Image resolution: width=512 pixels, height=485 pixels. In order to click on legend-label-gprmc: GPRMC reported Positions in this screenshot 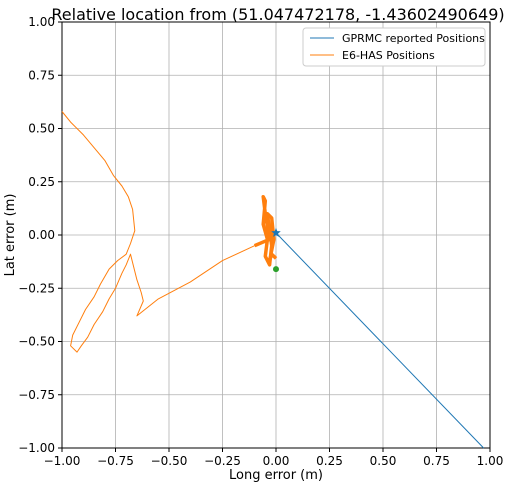, I will do `click(413, 38)`.